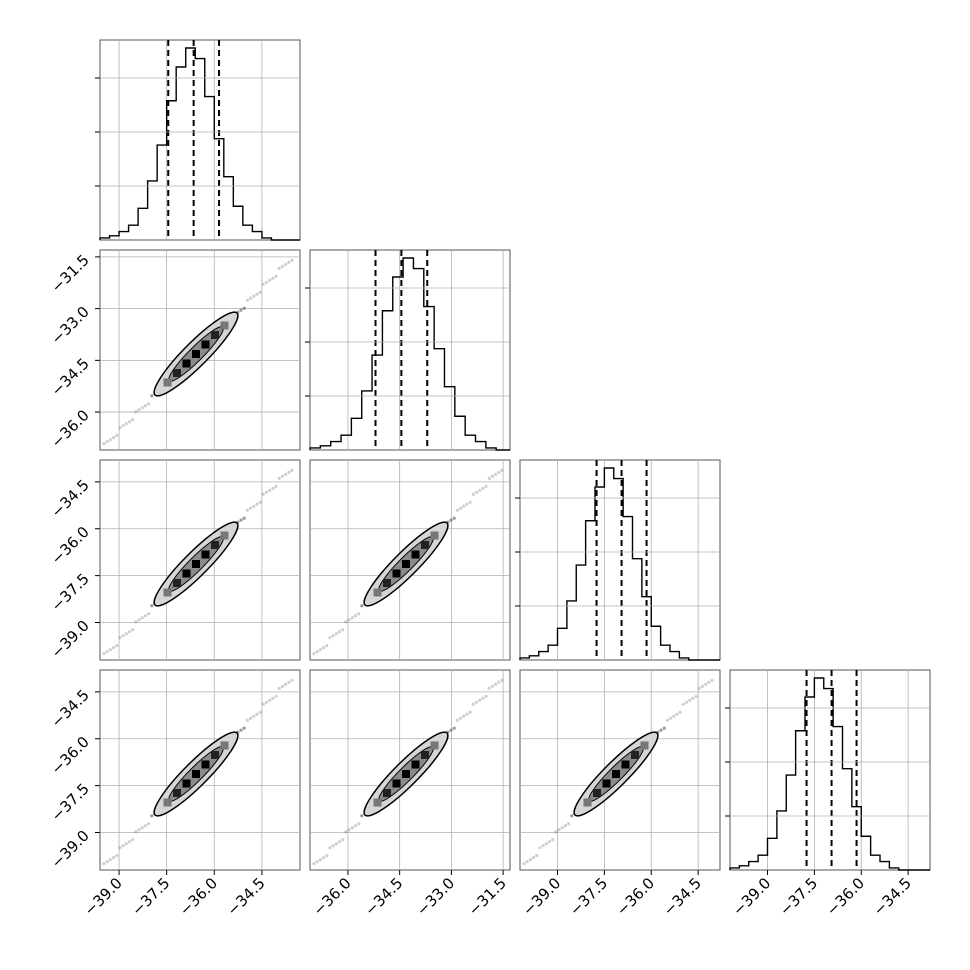 The height and width of the screenshot is (970, 970). What do you see at coordinates (70, 428) in the screenshot?
I see `panel-r2c1-ytick-label-3: −36.0` at bounding box center [70, 428].